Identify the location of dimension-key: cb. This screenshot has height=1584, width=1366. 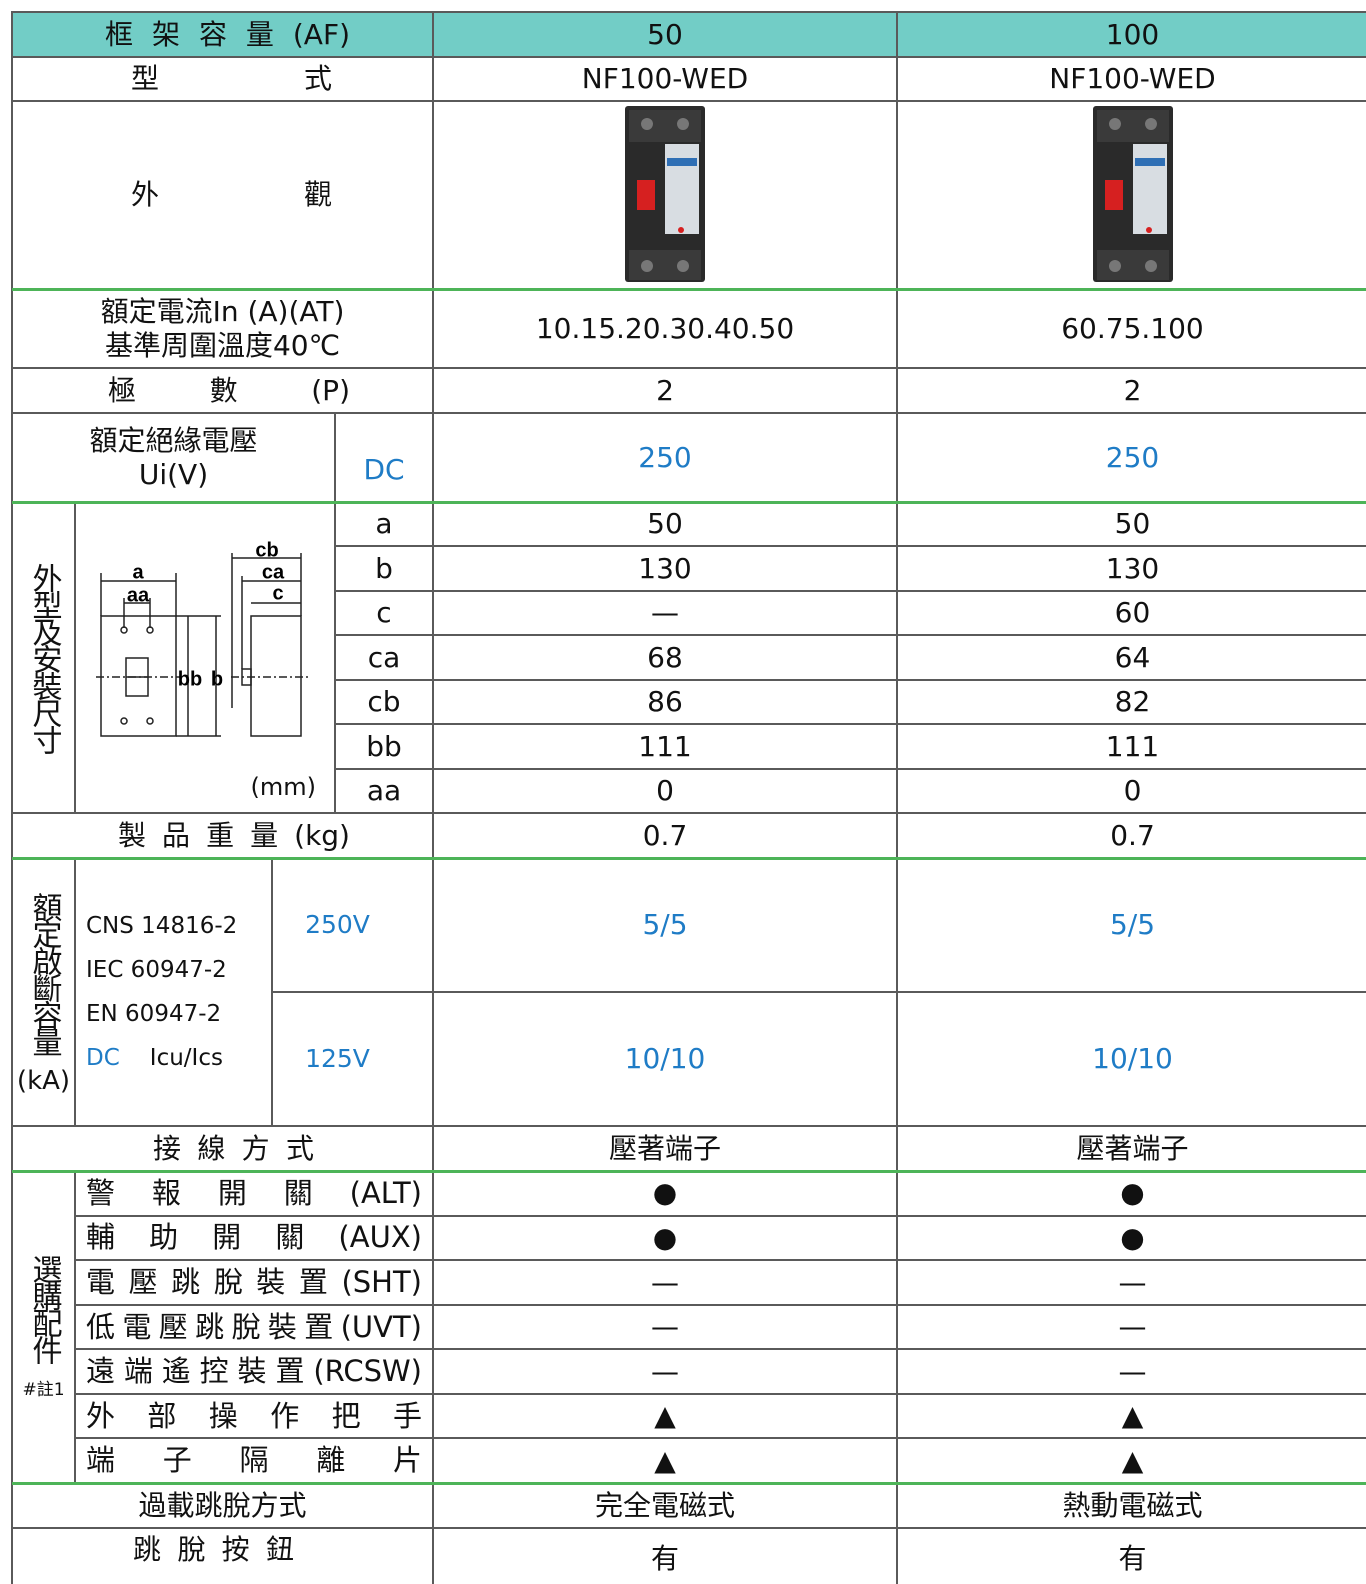
(384, 702).